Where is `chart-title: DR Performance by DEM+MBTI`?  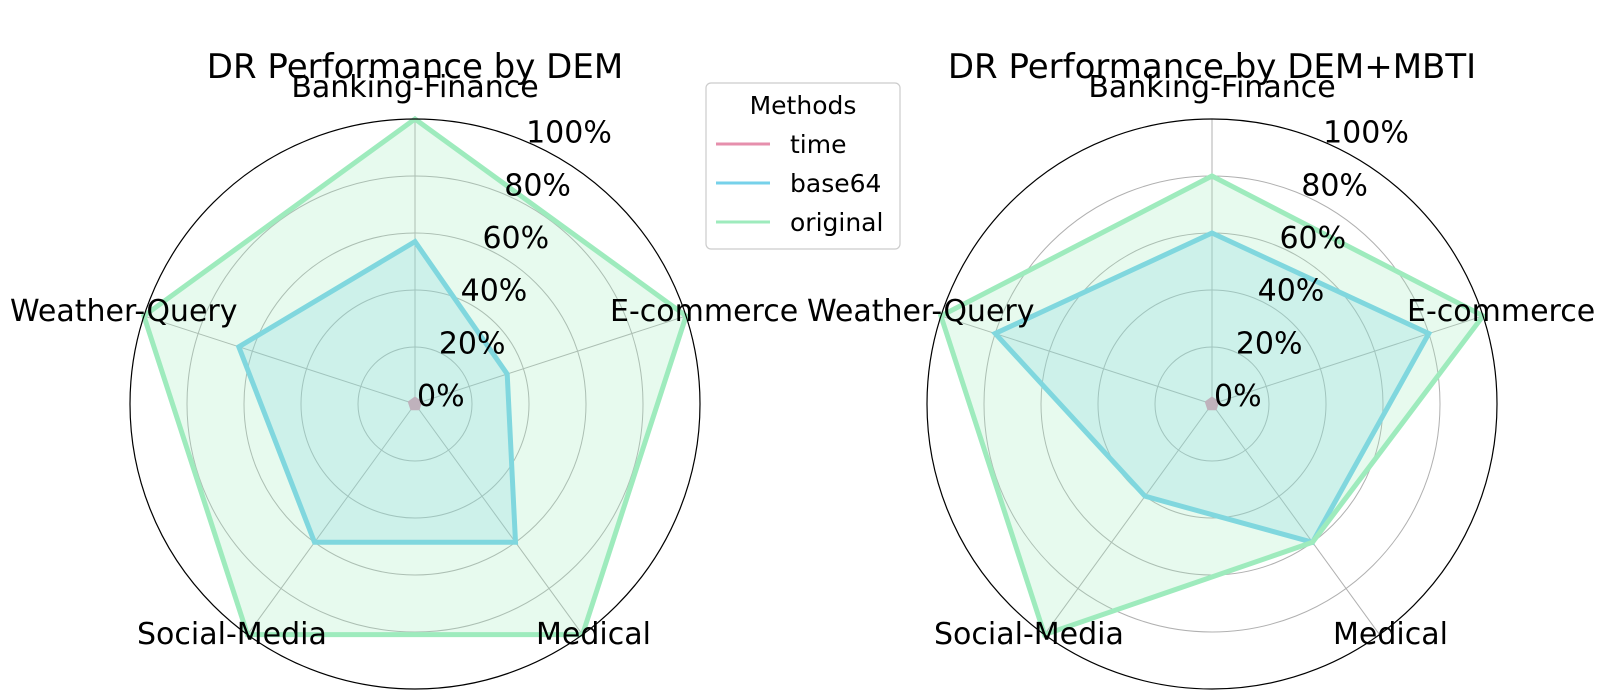 chart-title: DR Performance by DEM+MBTI is located at coordinates (1212, 67).